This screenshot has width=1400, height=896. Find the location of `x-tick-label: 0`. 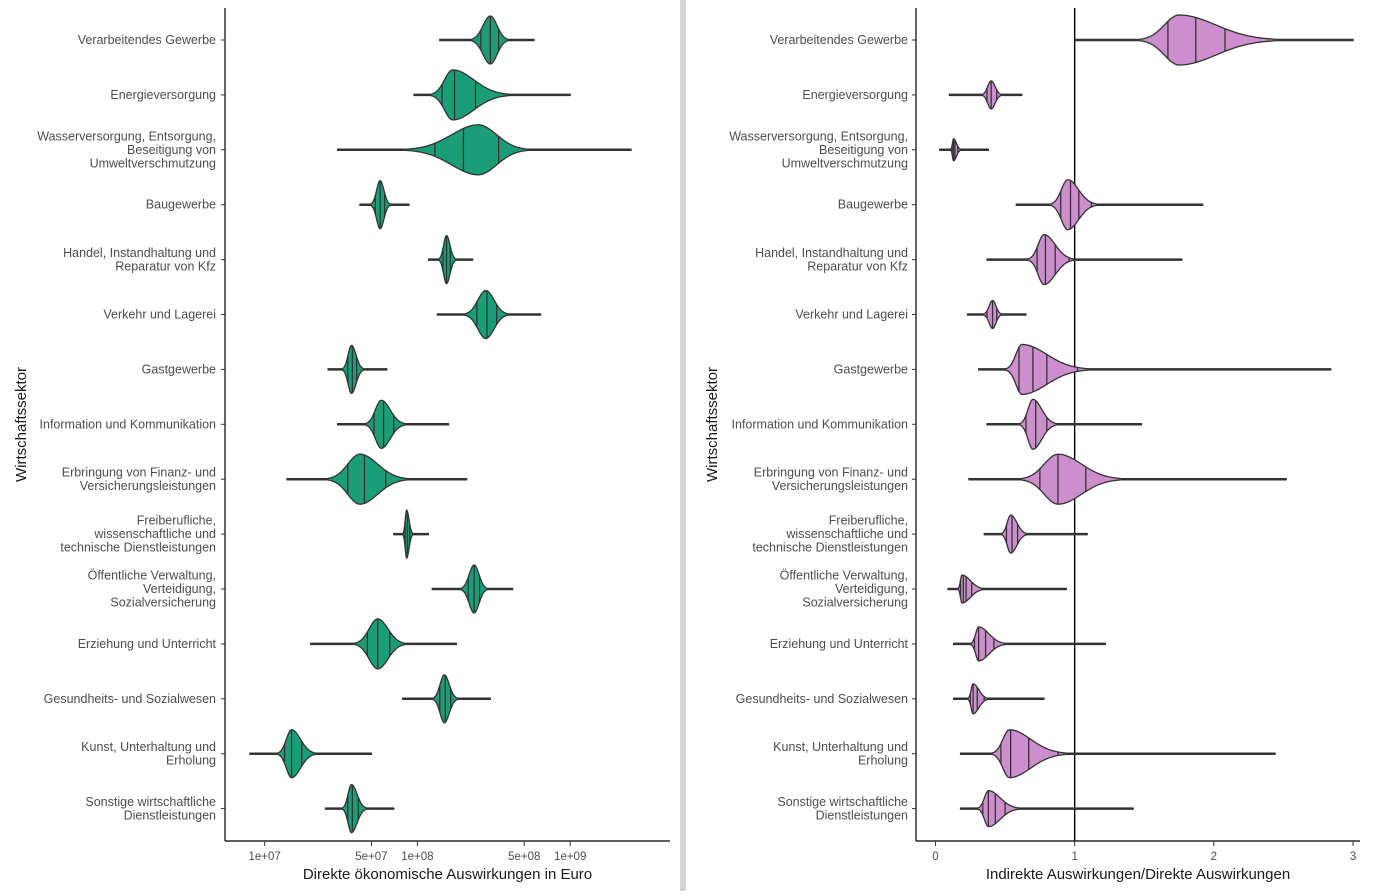

x-tick-label: 0 is located at coordinates (935, 857).